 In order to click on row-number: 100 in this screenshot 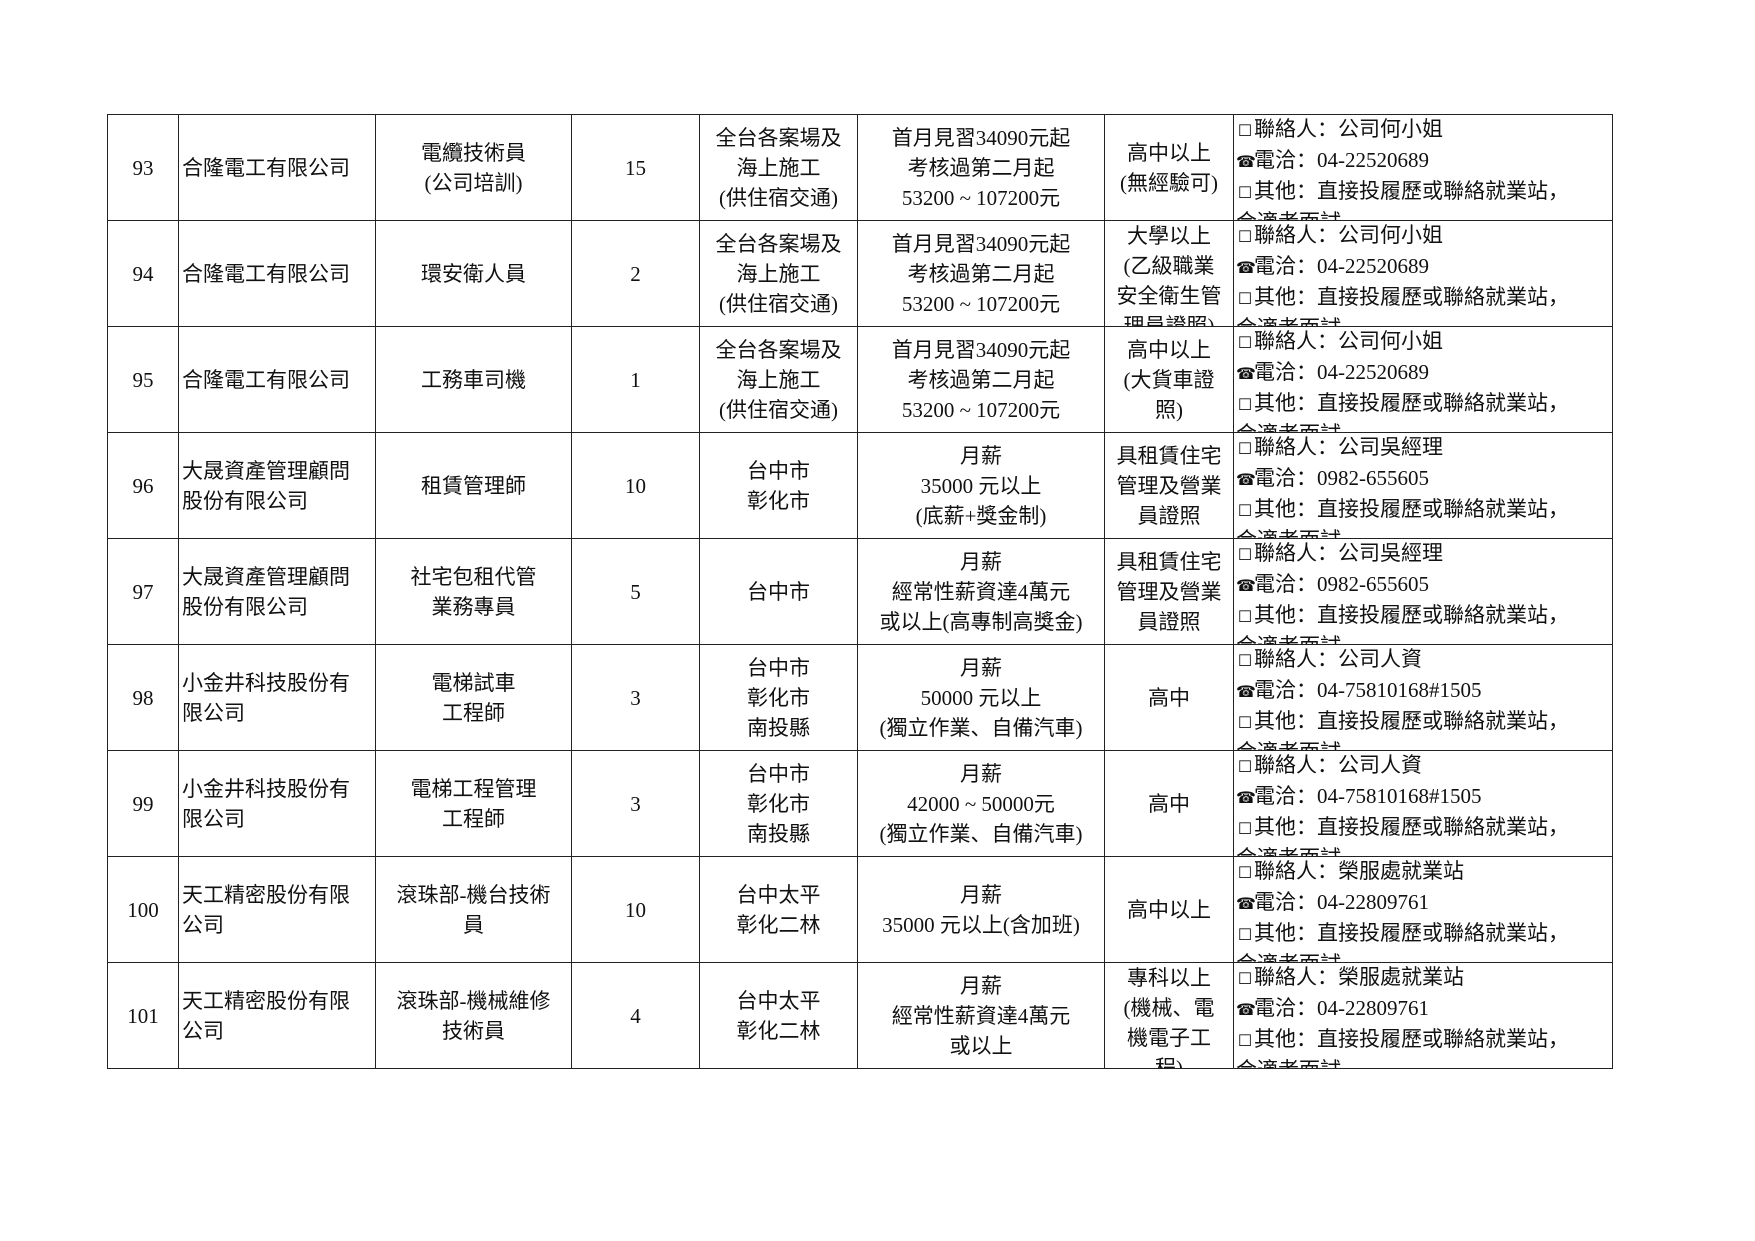, I will do `click(143, 909)`.